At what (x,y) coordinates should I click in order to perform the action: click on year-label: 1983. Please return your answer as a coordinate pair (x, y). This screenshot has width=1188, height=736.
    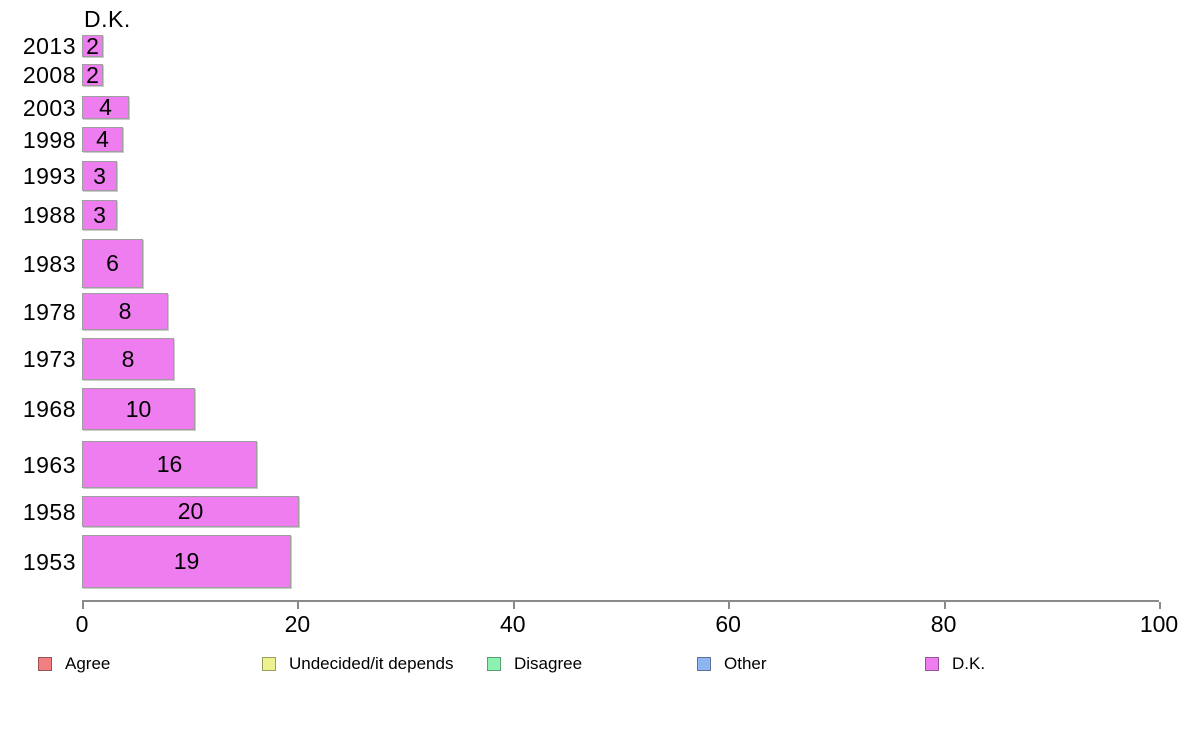
    Looking at the image, I should click on (49, 263).